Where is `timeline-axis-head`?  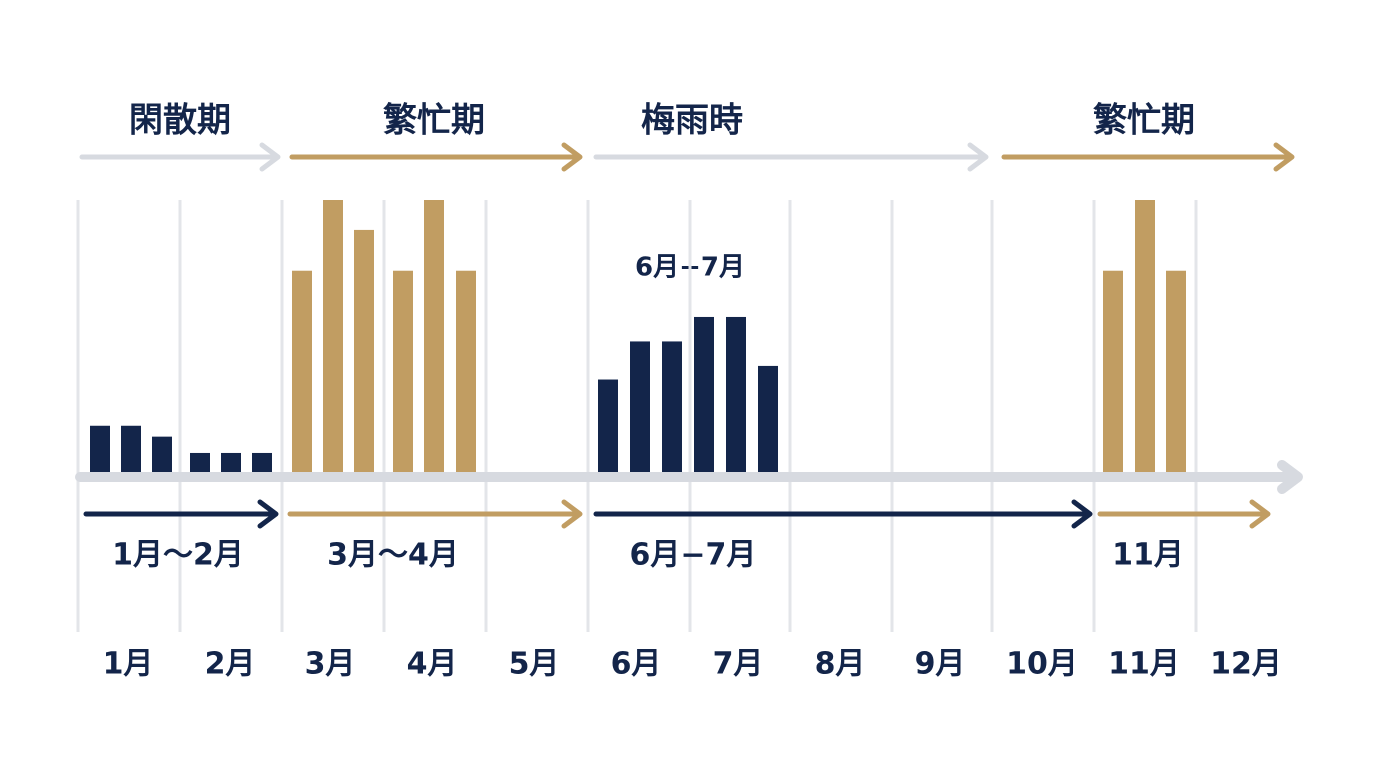 timeline-axis-head is located at coordinates (1290, 477).